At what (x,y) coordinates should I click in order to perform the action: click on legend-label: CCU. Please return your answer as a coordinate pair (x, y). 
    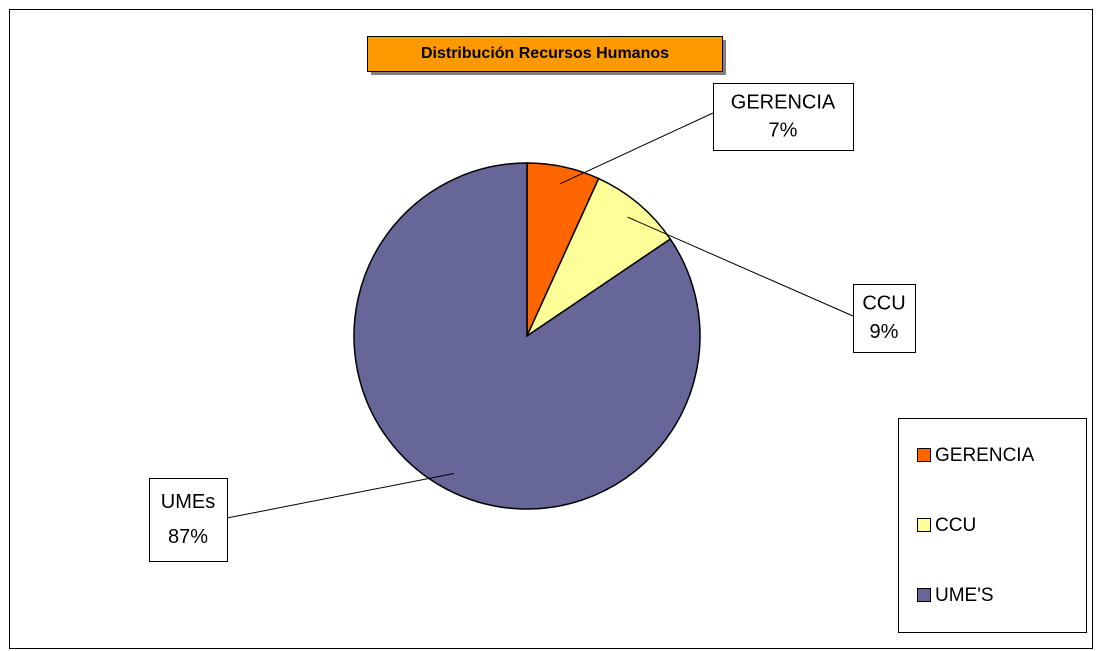
    Looking at the image, I should click on (955, 525).